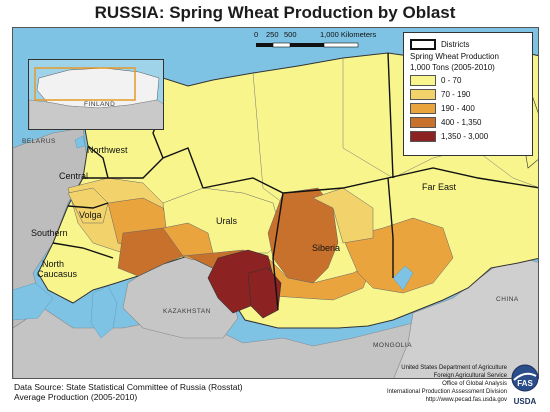 This screenshot has height=412, width=550. Describe the element at coordinates (451, 80) in the screenshot. I see `legend-class-label: 0 - 70` at that location.